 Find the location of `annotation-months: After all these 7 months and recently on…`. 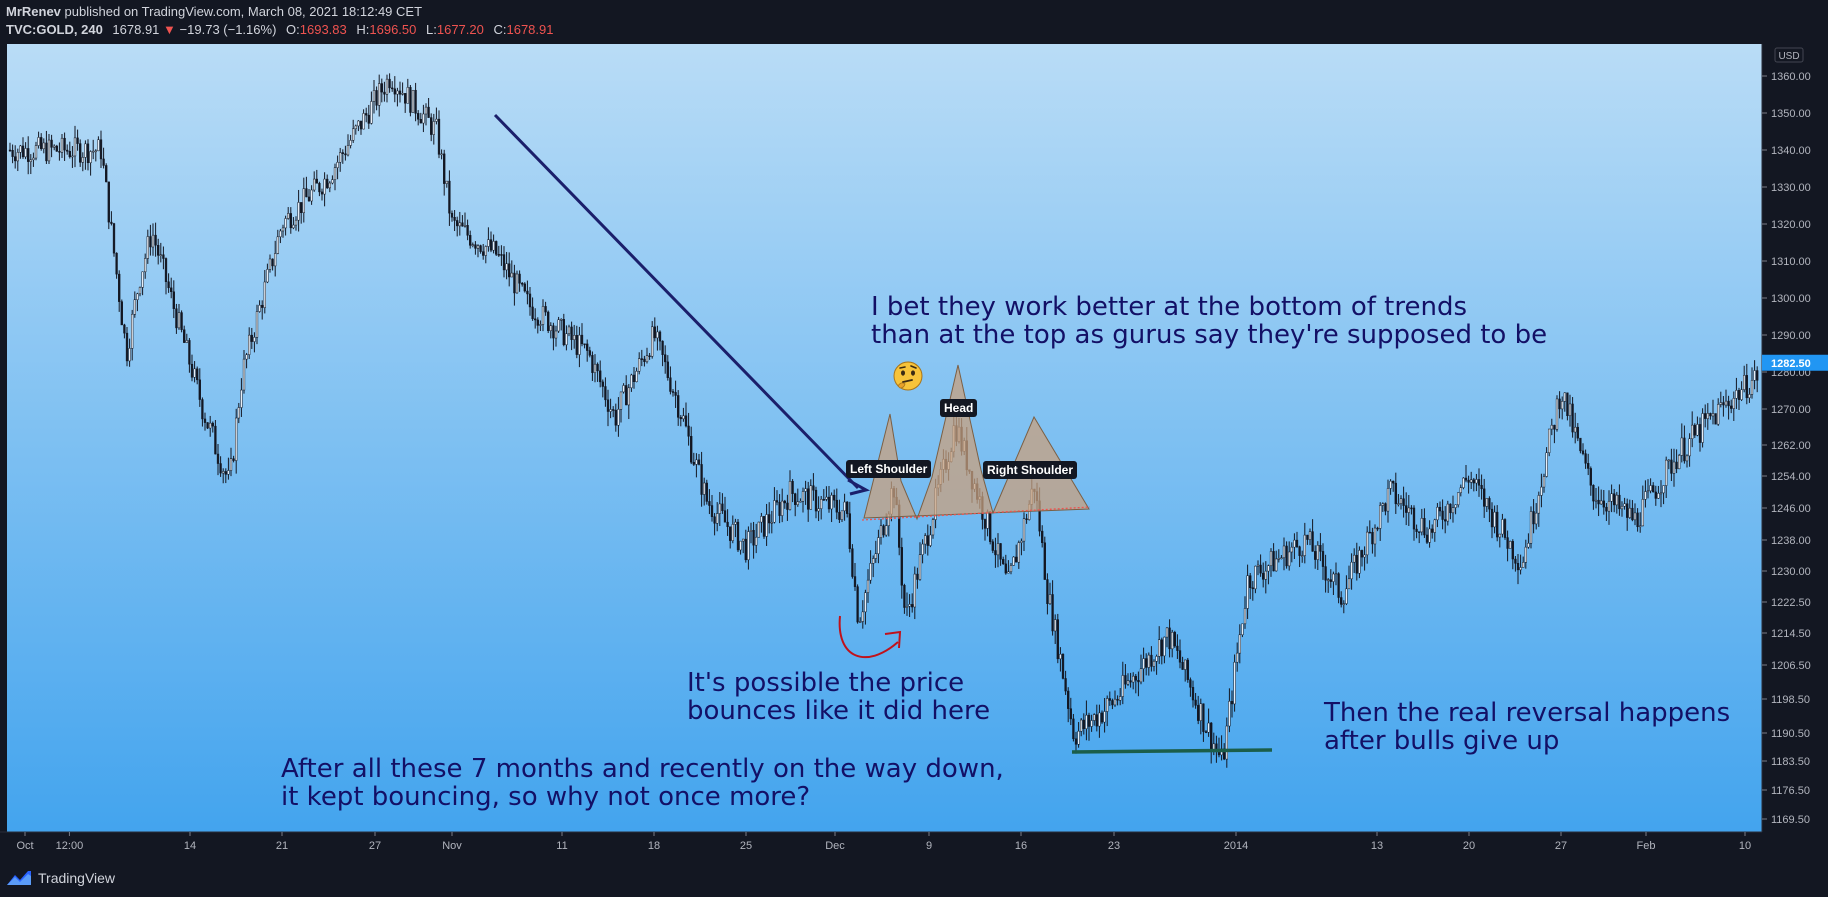

annotation-months: After all these 7 months and recently on… is located at coordinates (642, 783).